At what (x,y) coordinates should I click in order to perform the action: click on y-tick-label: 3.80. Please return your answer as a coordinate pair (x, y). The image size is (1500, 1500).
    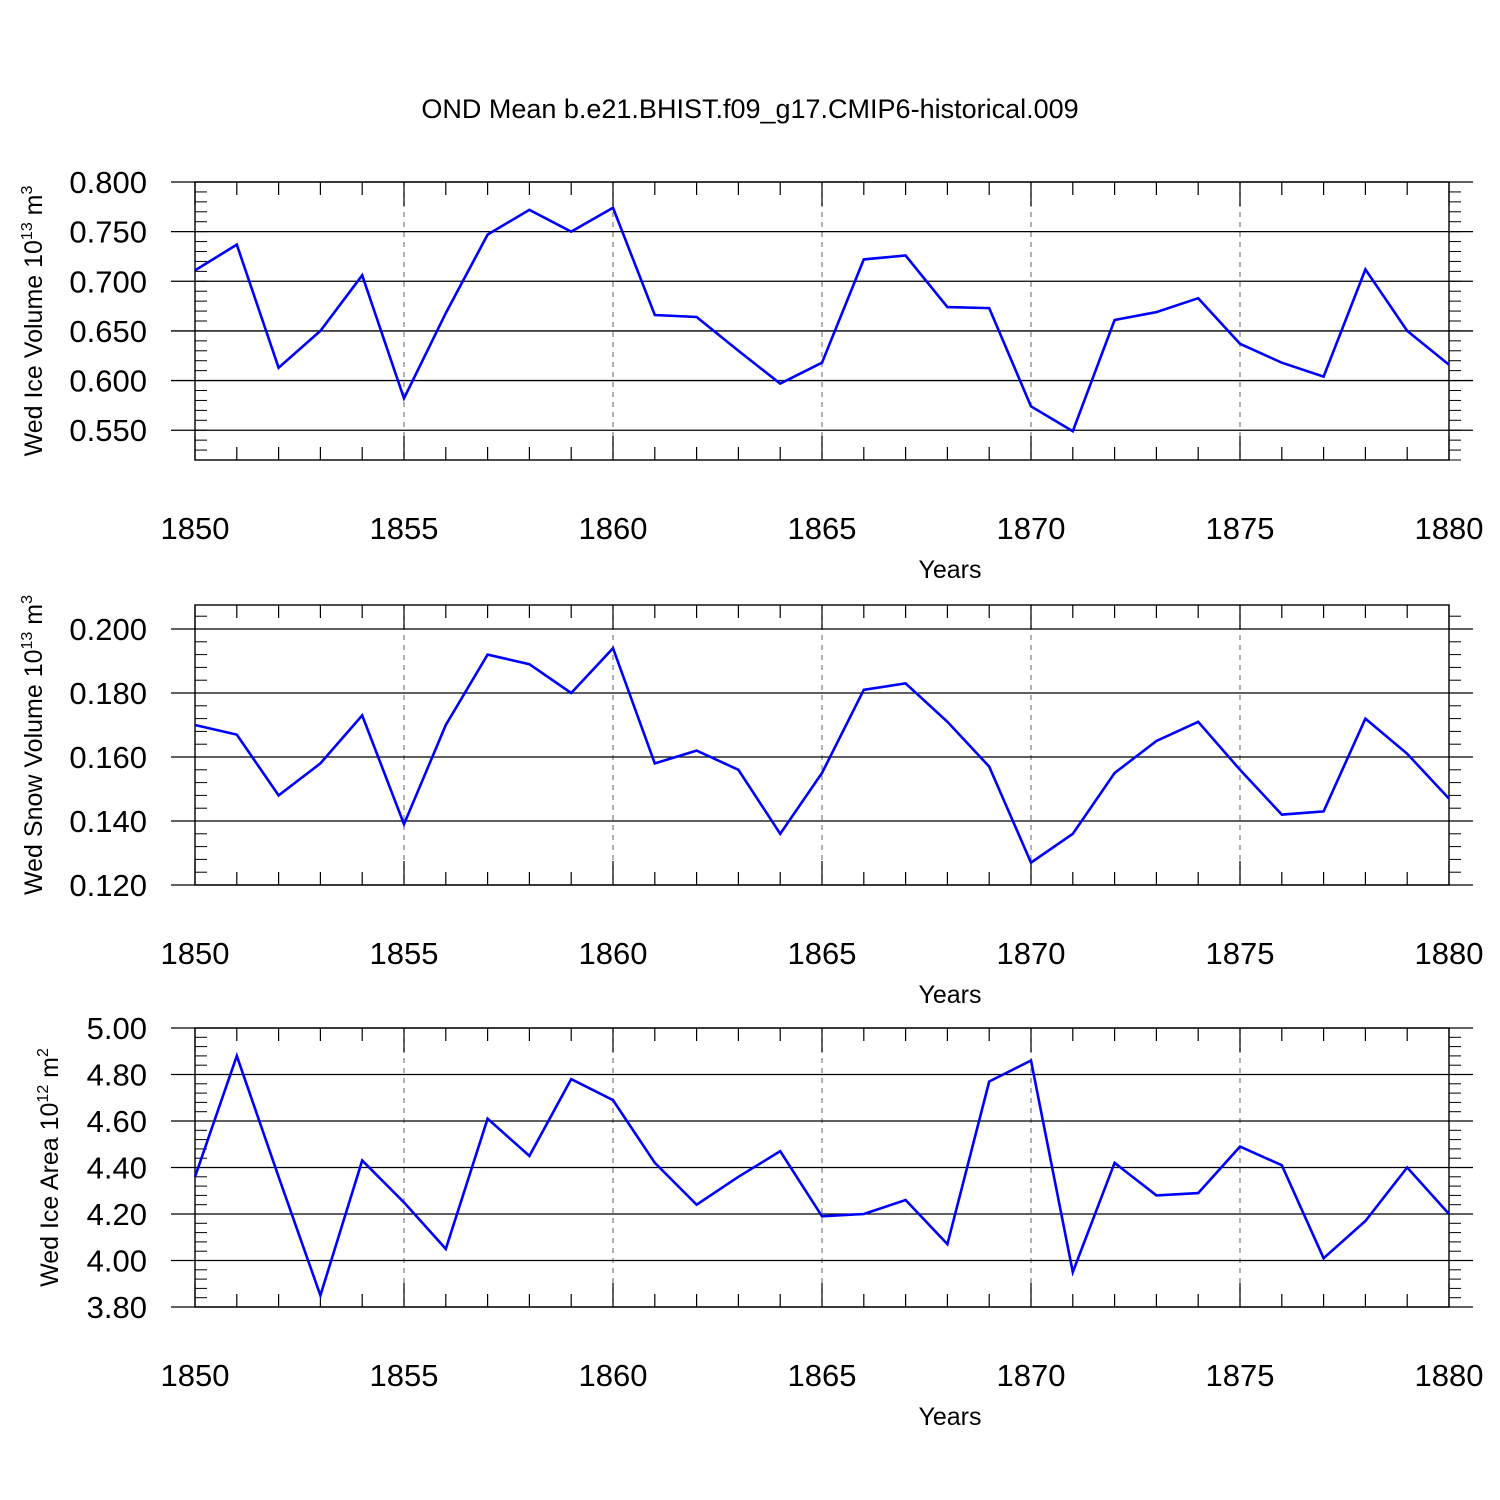
    Looking at the image, I should click on (117, 1307).